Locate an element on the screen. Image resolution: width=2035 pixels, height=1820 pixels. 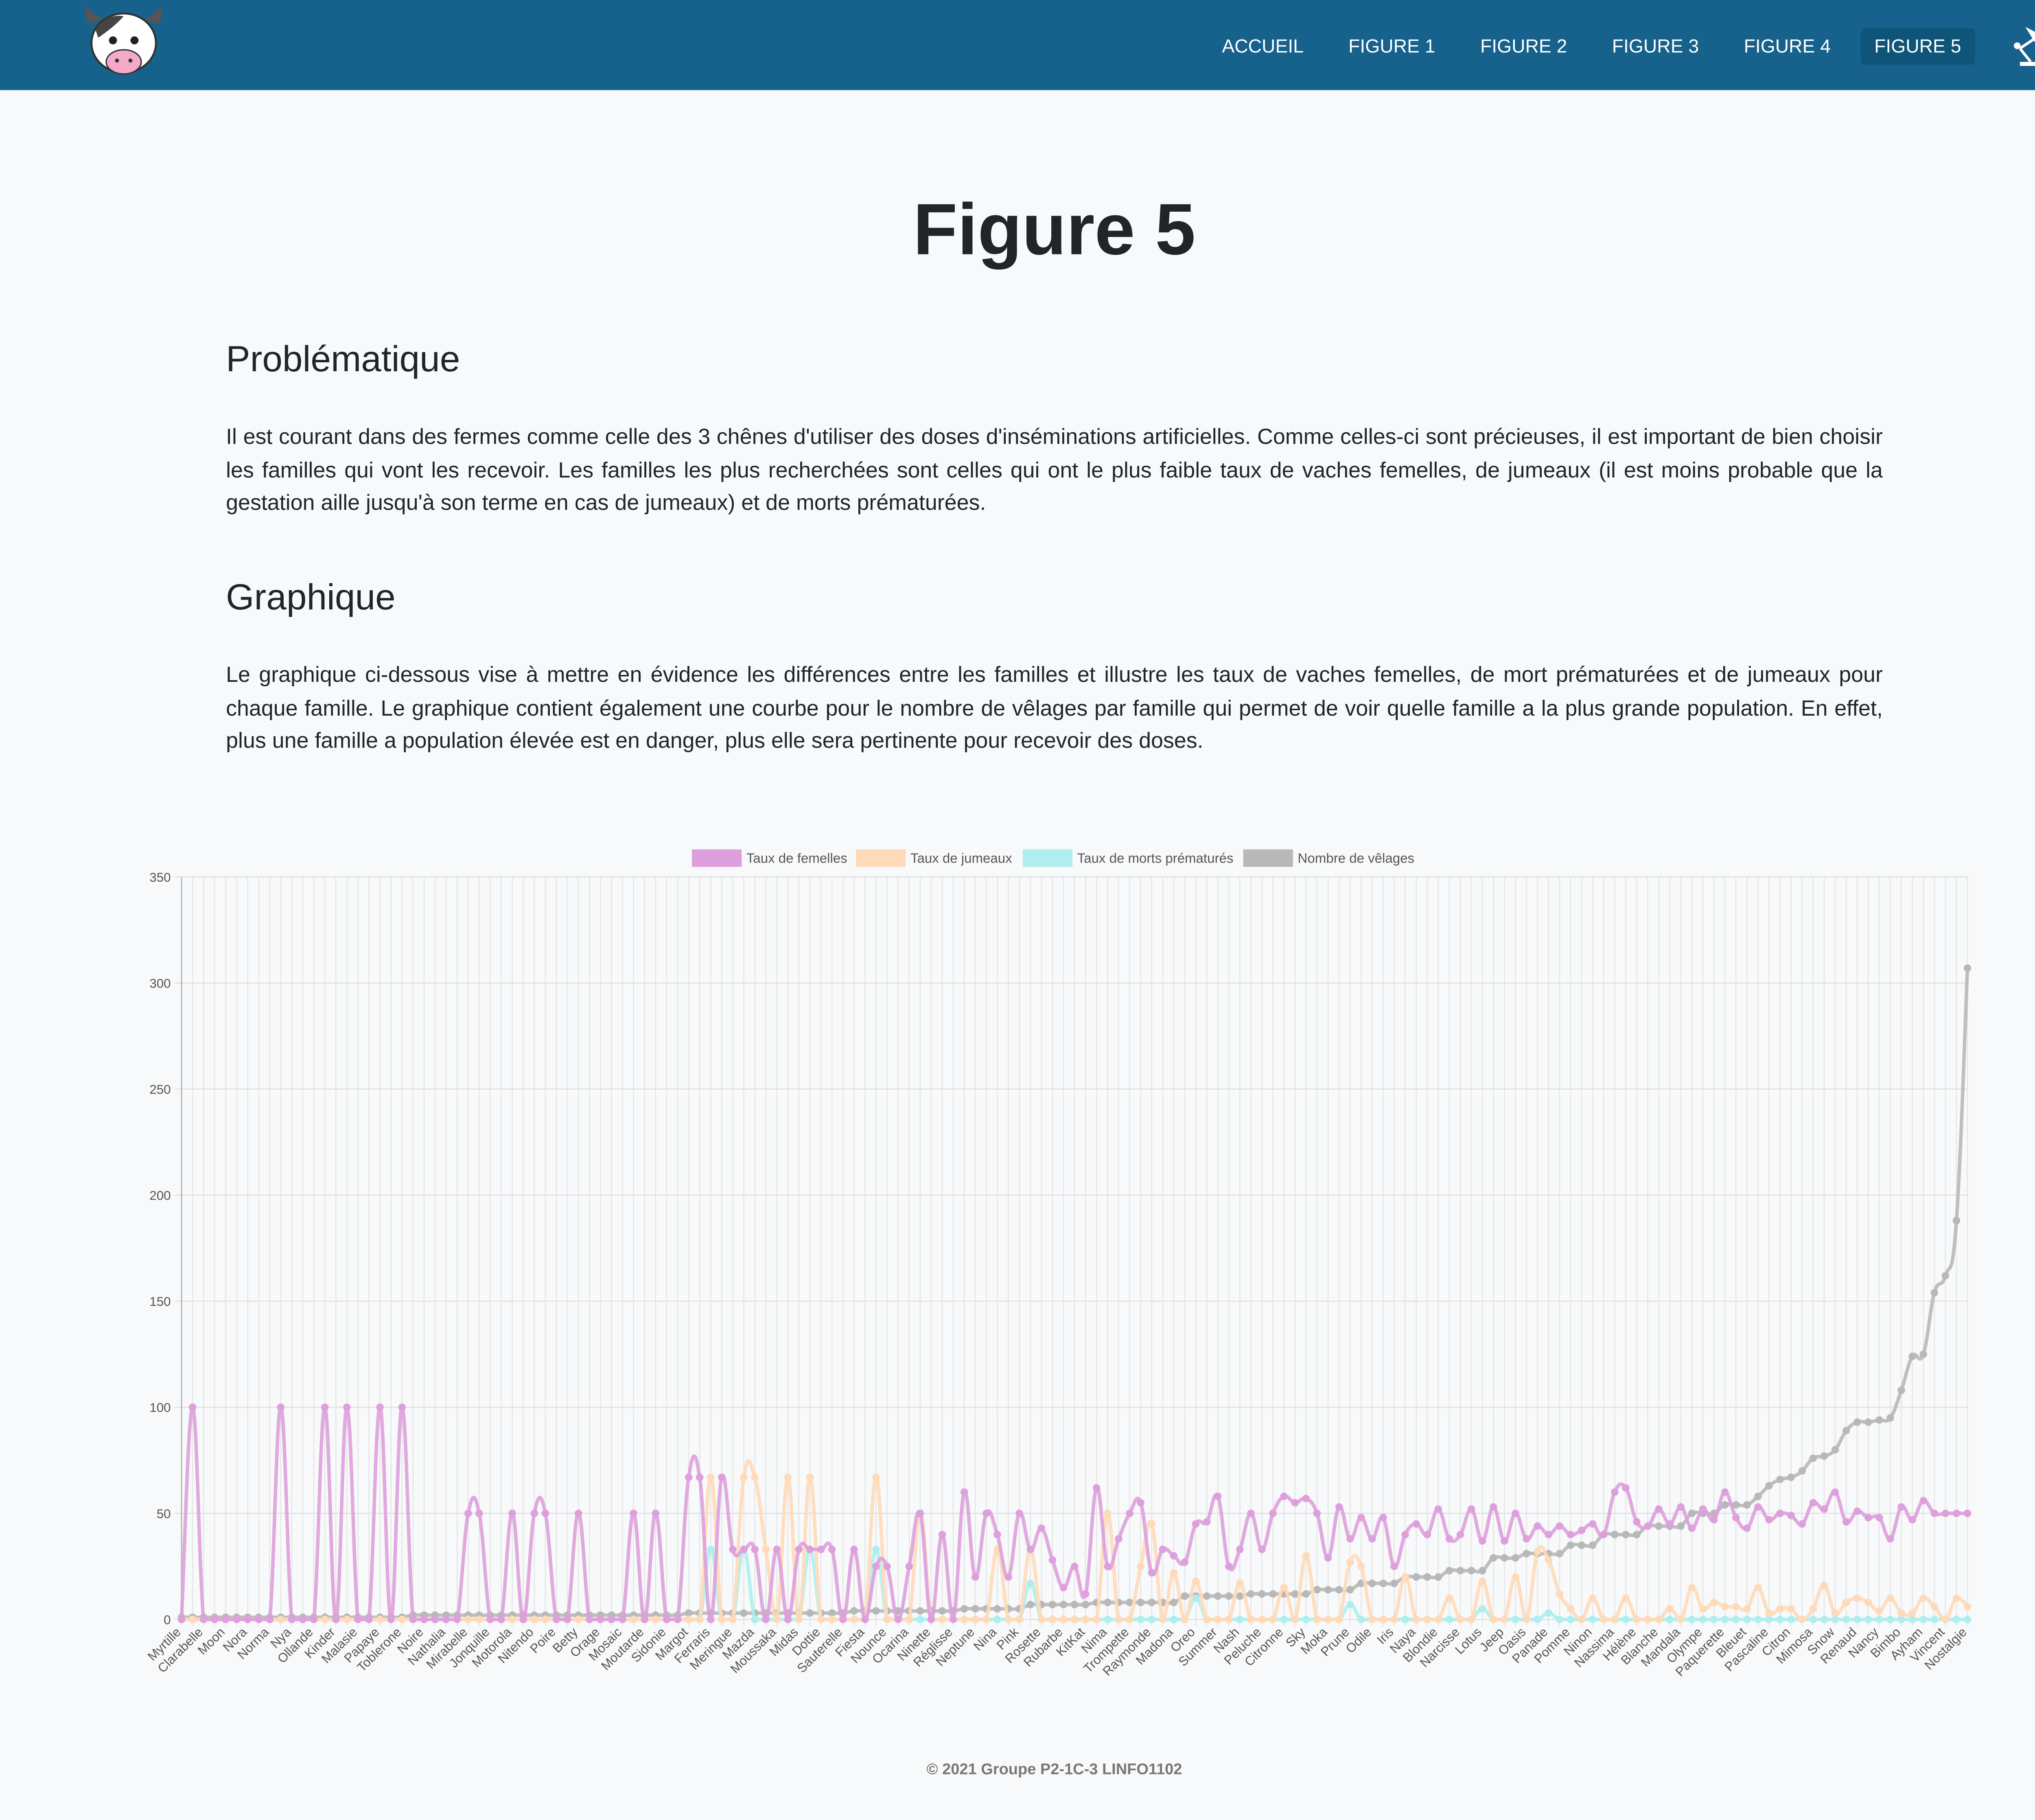
legend-label: Taux de jumeaux is located at coordinates (961, 859).